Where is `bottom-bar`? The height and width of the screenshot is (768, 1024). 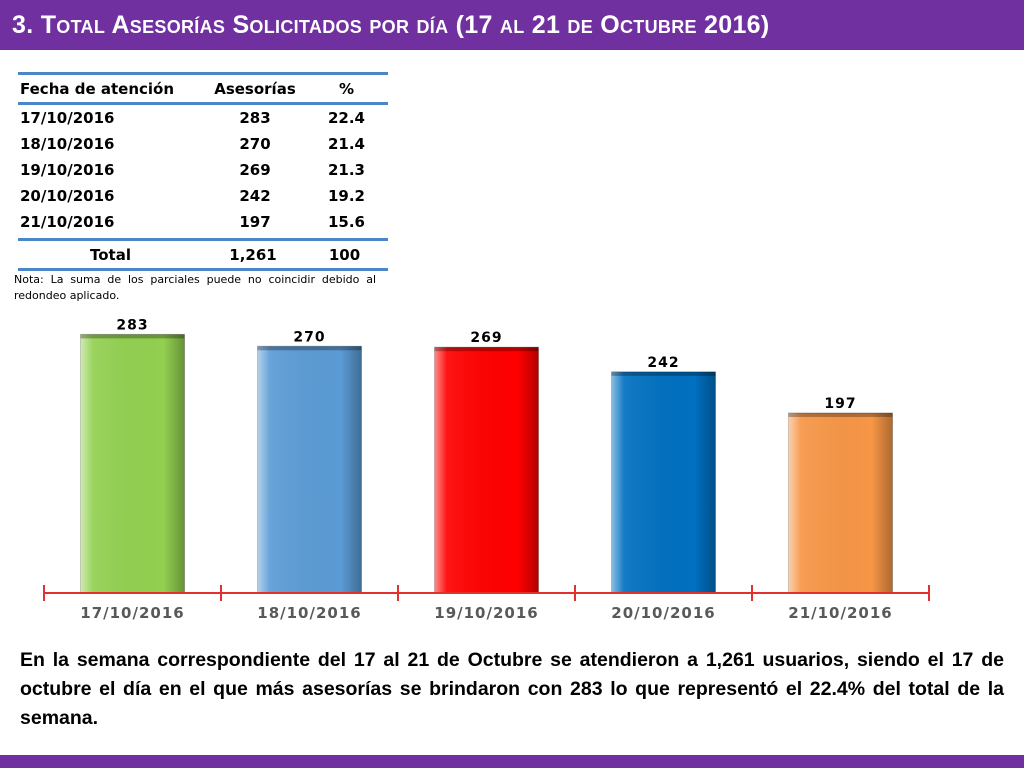 bottom-bar is located at coordinates (512, 761).